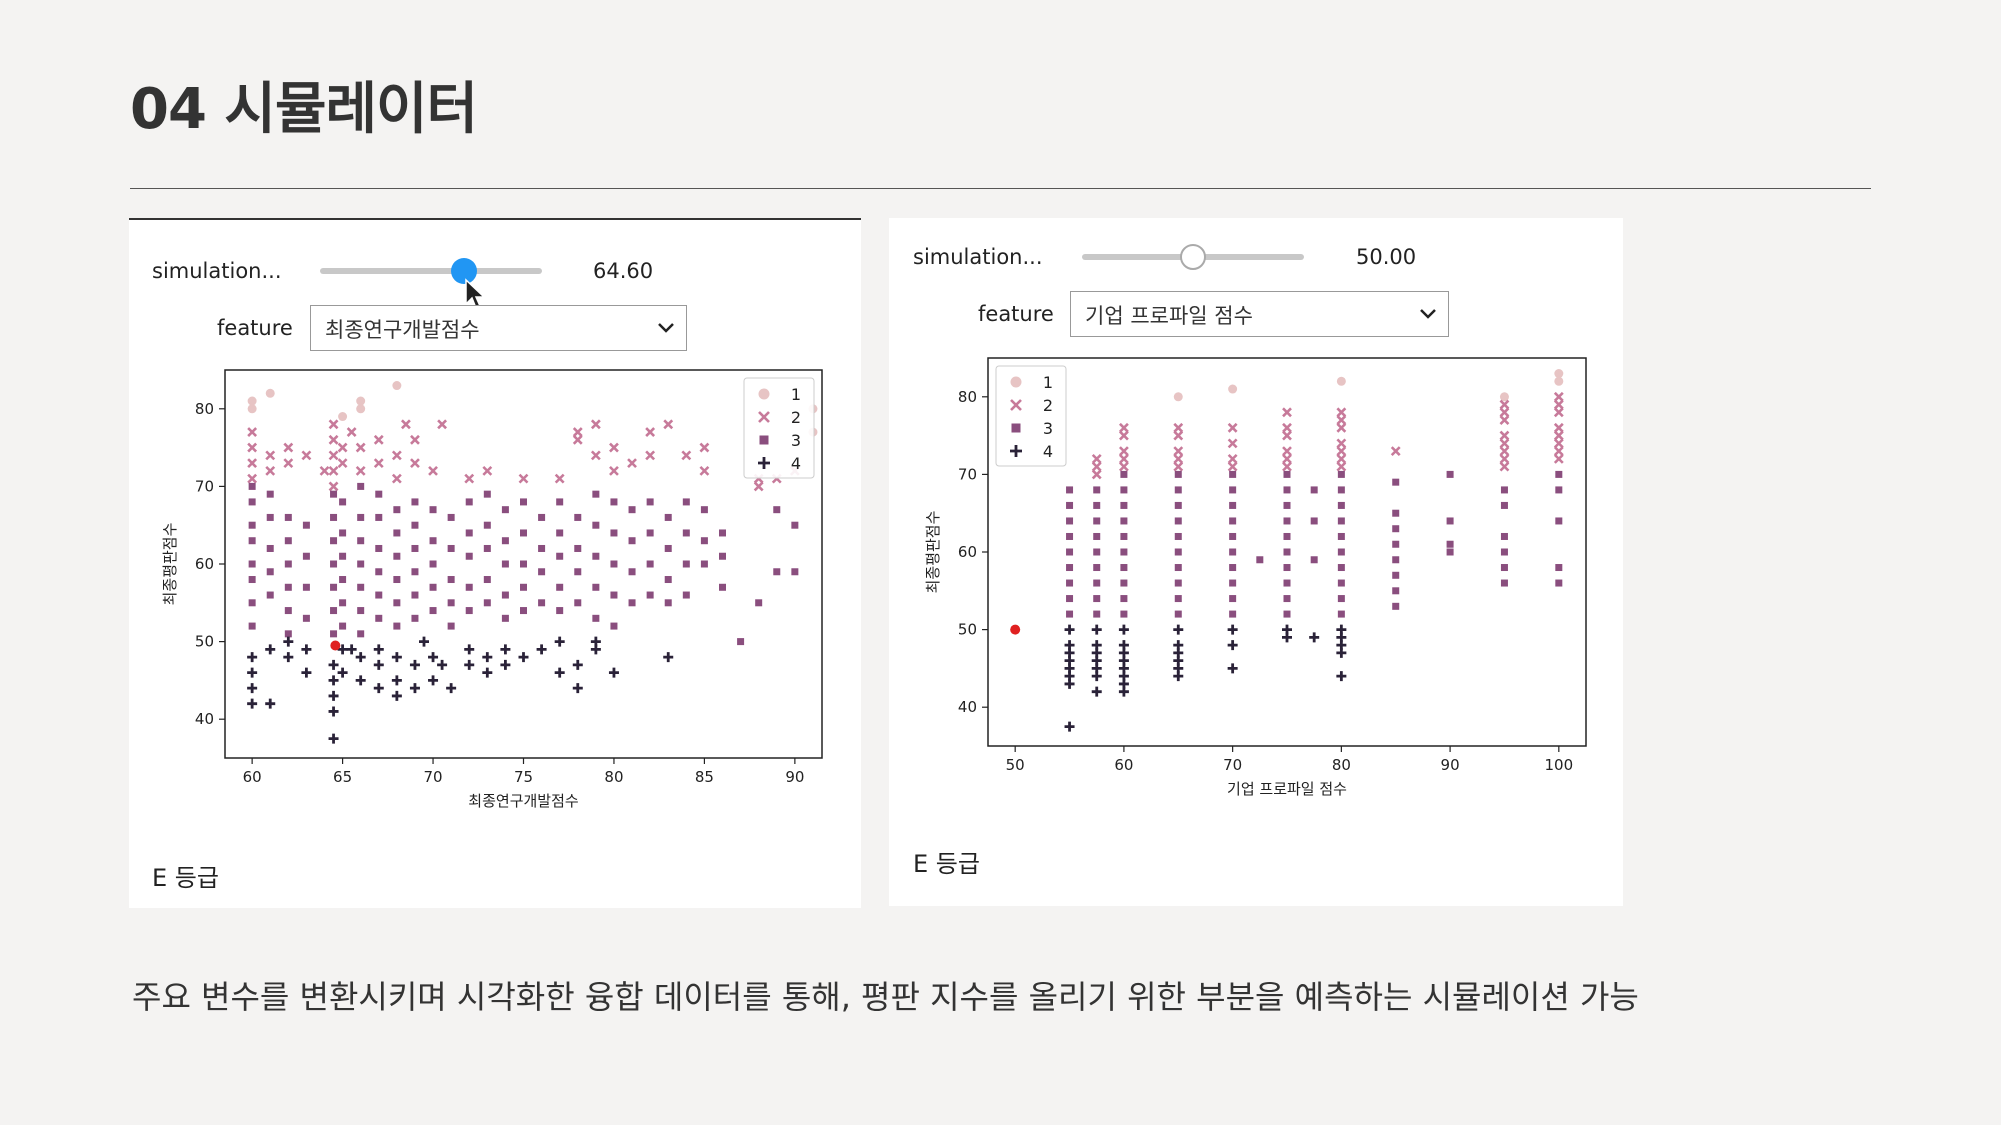 The width and height of the screenshot is (2001, 1125). Describe the element at coordinates (342, 777) in the screenshot. I see `x-tick-label: 65` at that location.